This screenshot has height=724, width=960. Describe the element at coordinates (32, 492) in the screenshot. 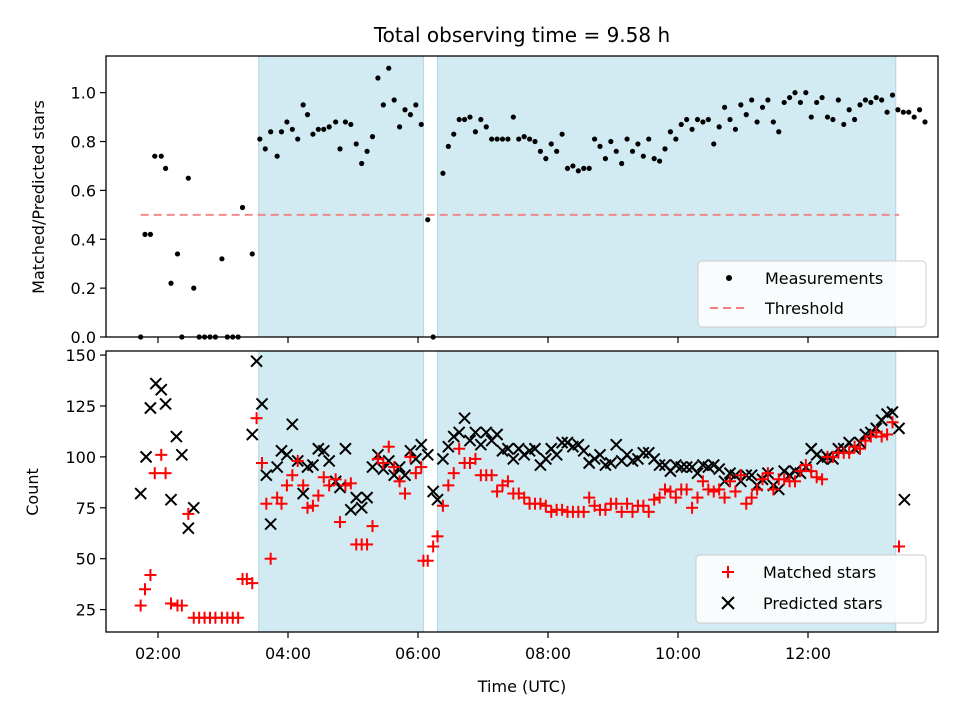

I see `bottom-y-axis-label: Count` at that location.